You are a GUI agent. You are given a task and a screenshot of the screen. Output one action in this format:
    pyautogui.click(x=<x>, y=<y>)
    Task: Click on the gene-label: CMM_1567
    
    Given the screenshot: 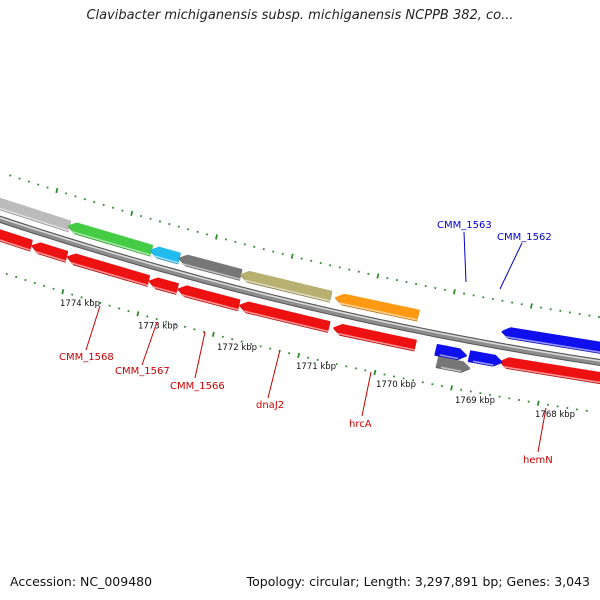 What is the action you would take?
    pyautogui.click(x=142, y=371)
    